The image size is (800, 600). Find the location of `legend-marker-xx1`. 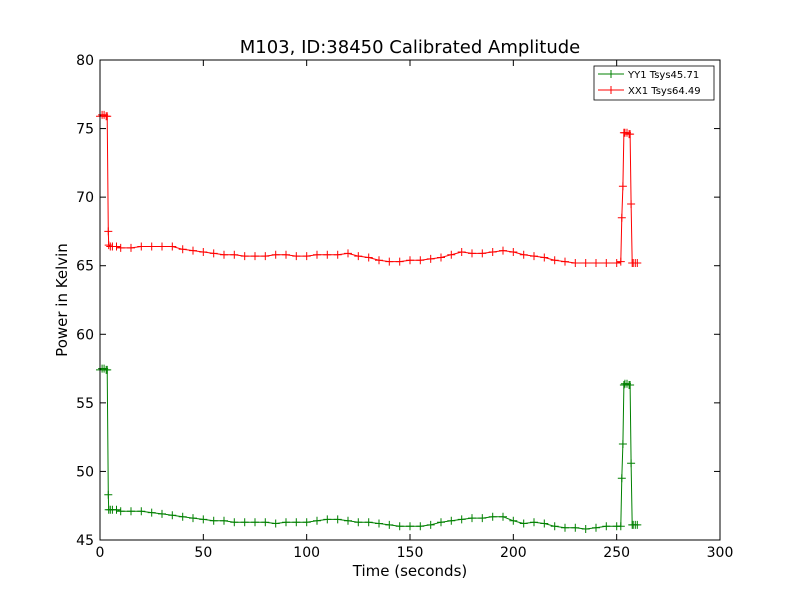

legend-marker-xx1 is located at coordinates (611, 90).